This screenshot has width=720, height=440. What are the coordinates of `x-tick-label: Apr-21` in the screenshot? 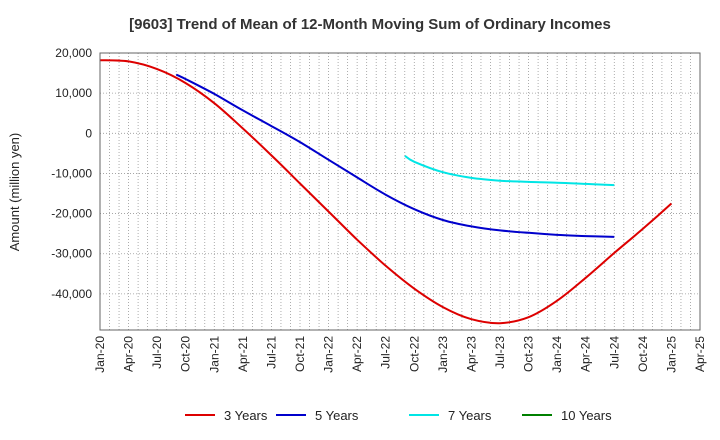 It's located at (243, 354).